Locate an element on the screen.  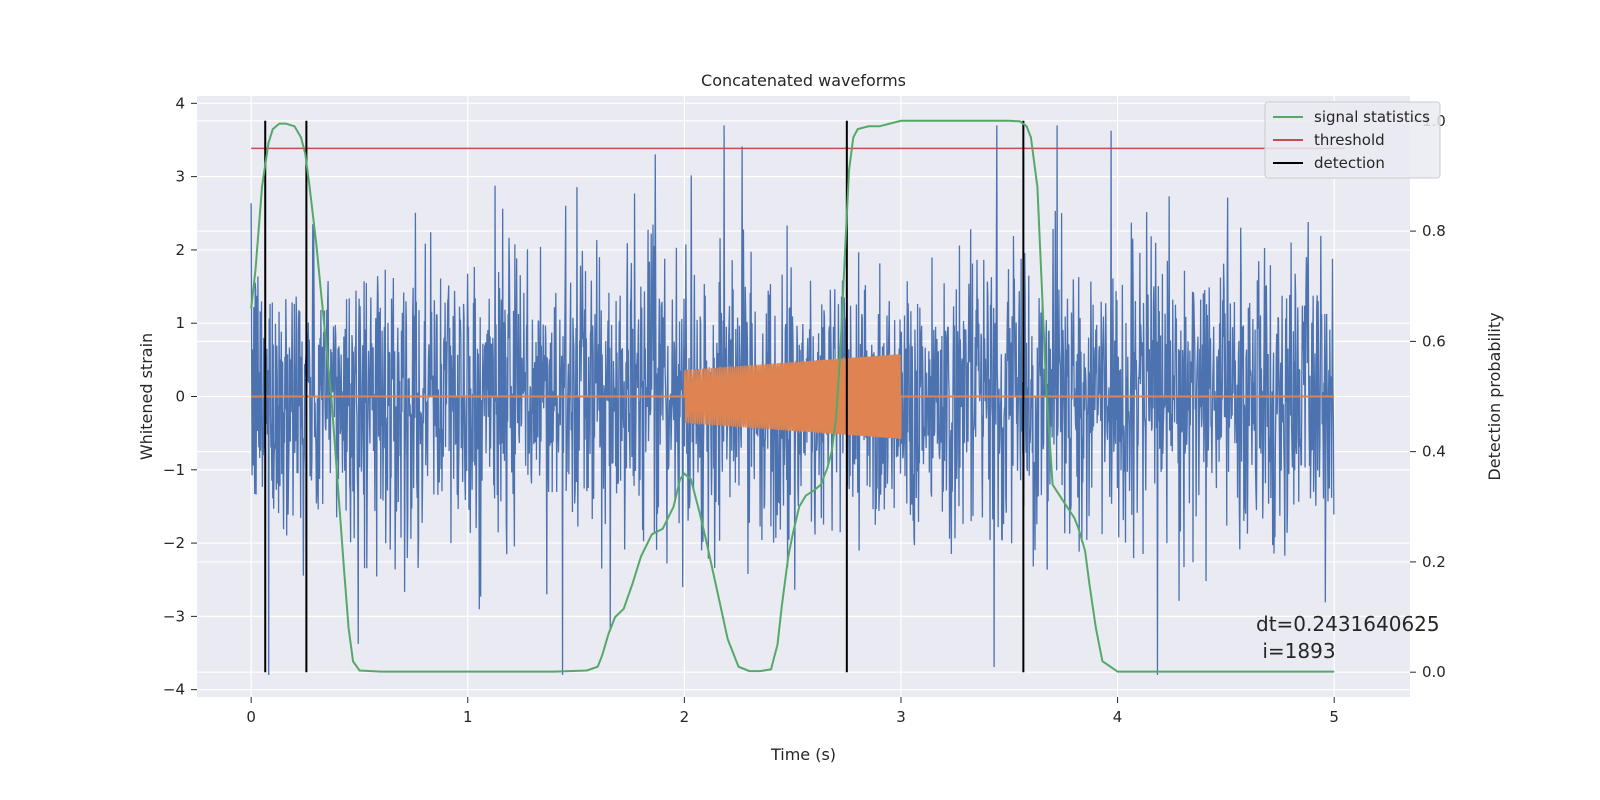
y-tick-label: −1 is located at coordinates (174, 470).